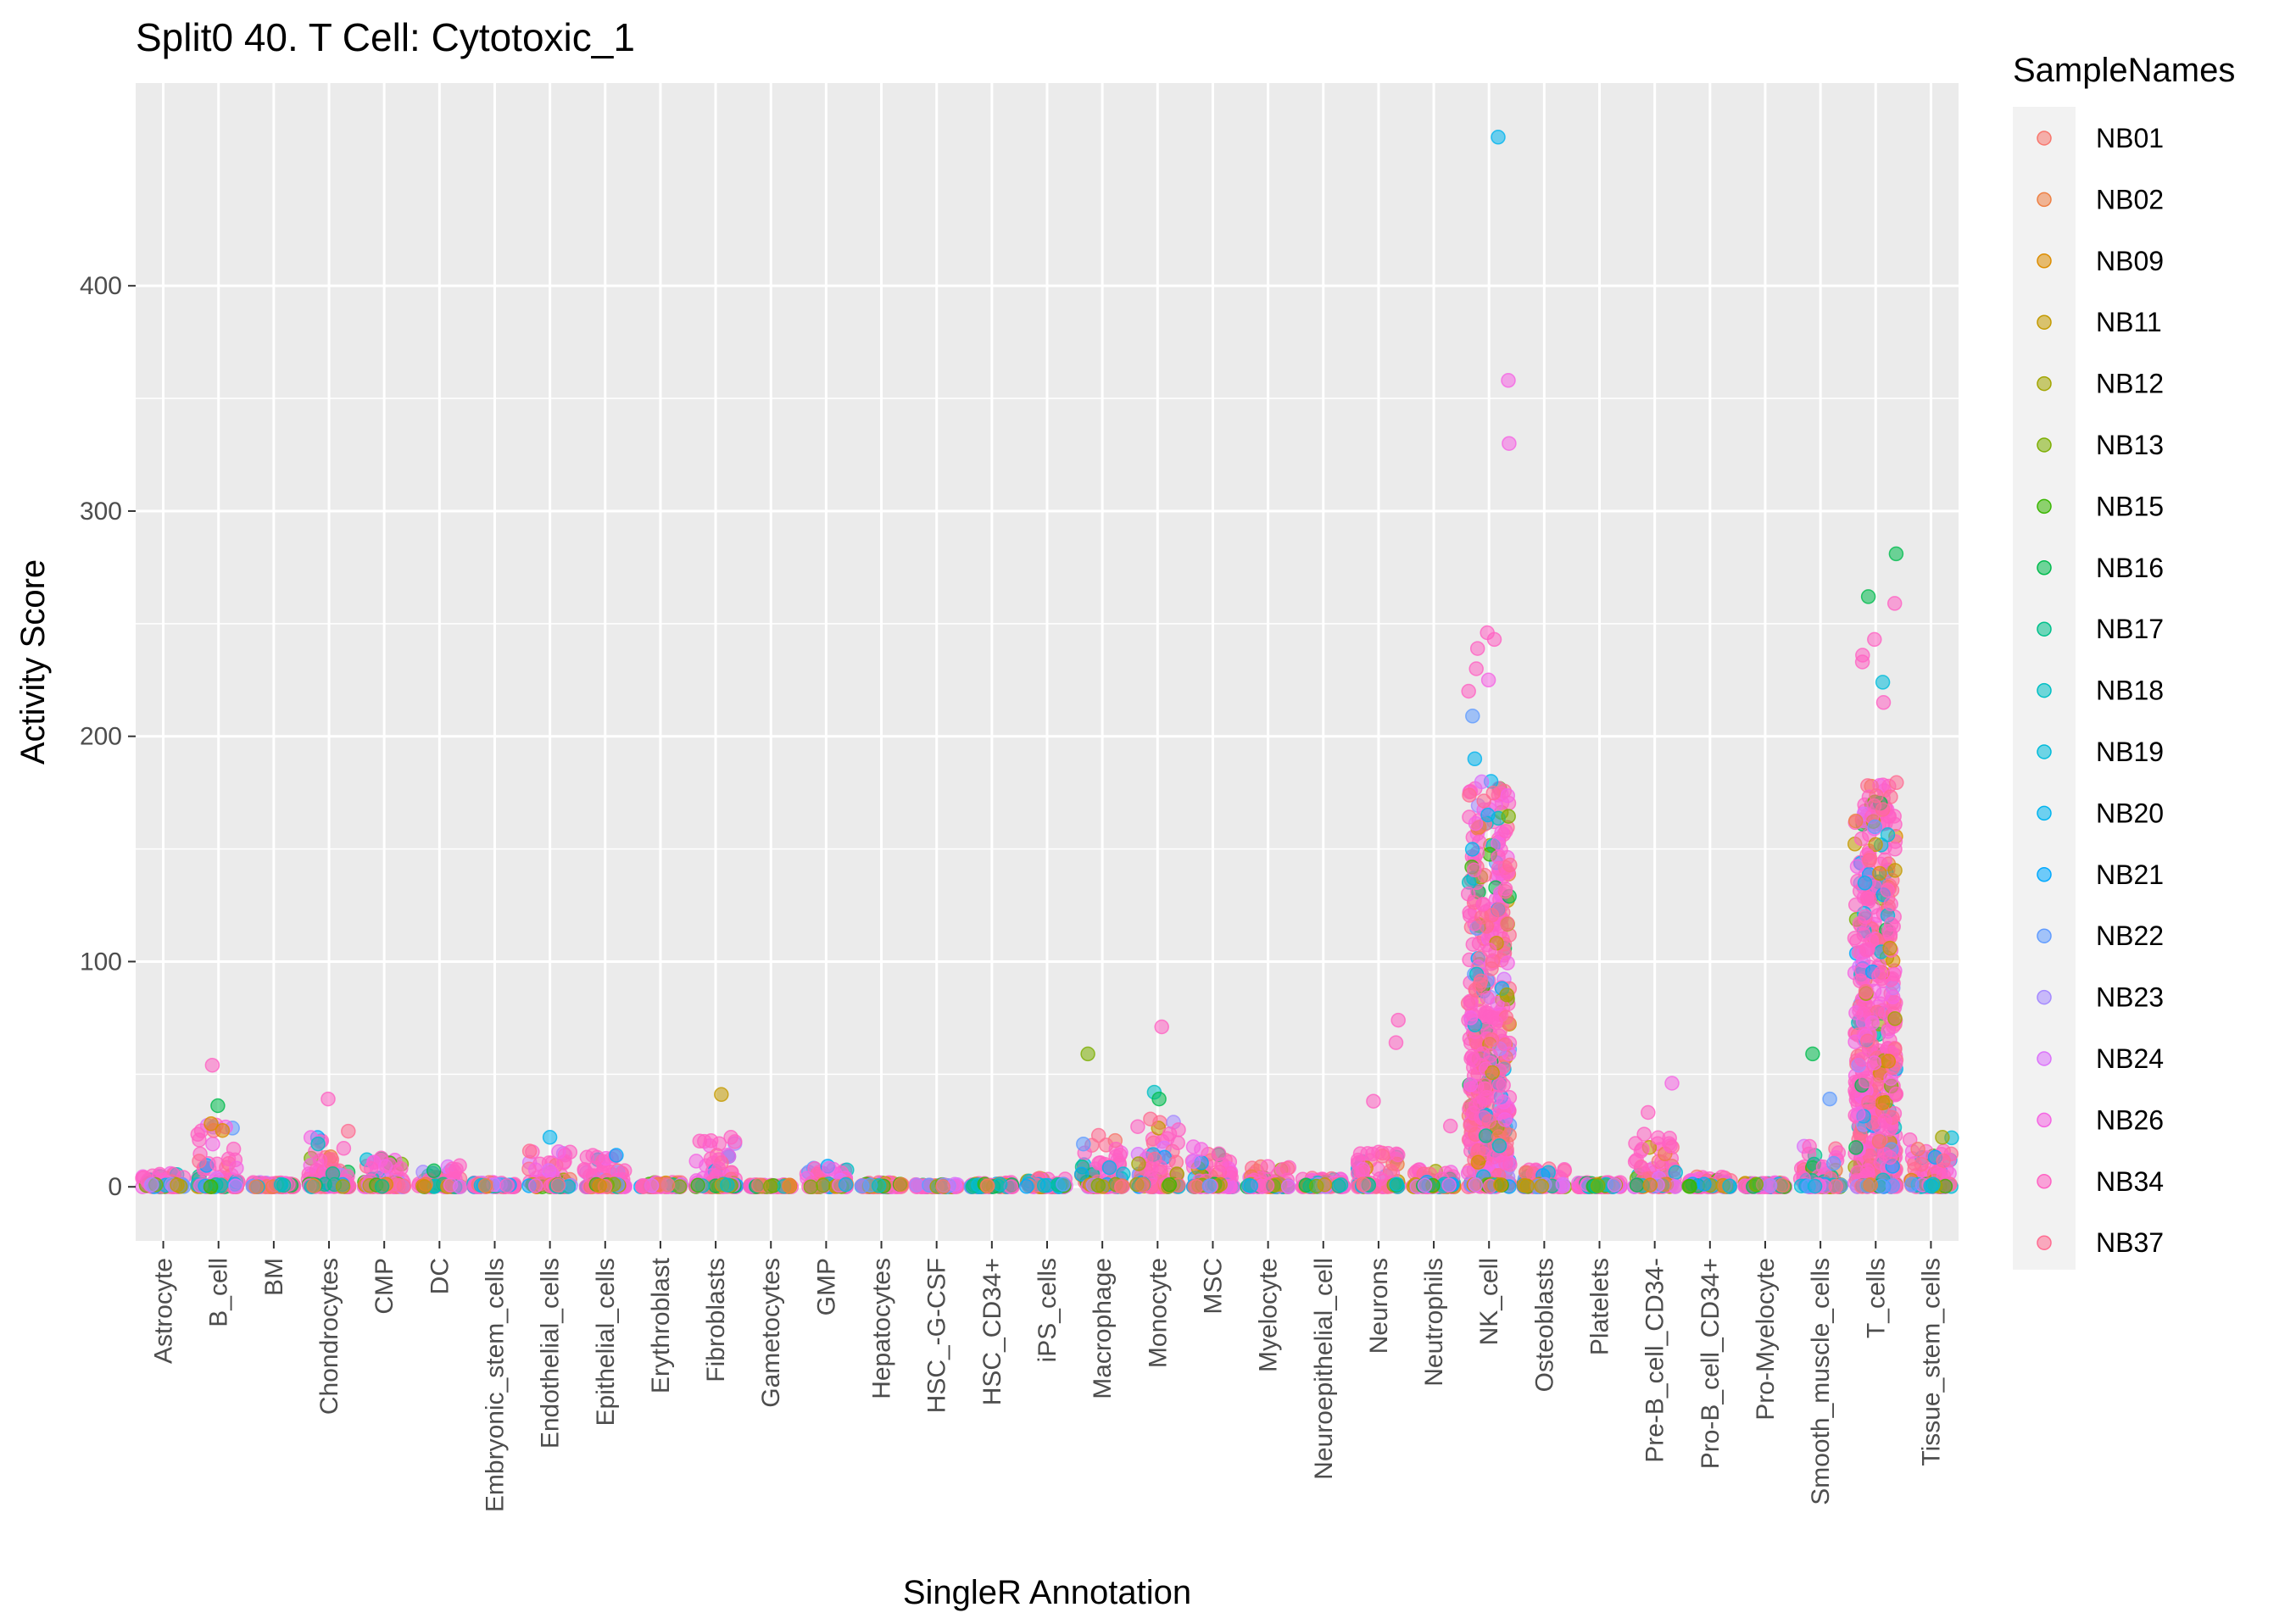 The height and width of the screenshot is (1624, 2296). What do you see at coordinates (2130, 138) in the screenshot?
I see `legend-label-nb01: NB01` at bounding box center [2130, 138].